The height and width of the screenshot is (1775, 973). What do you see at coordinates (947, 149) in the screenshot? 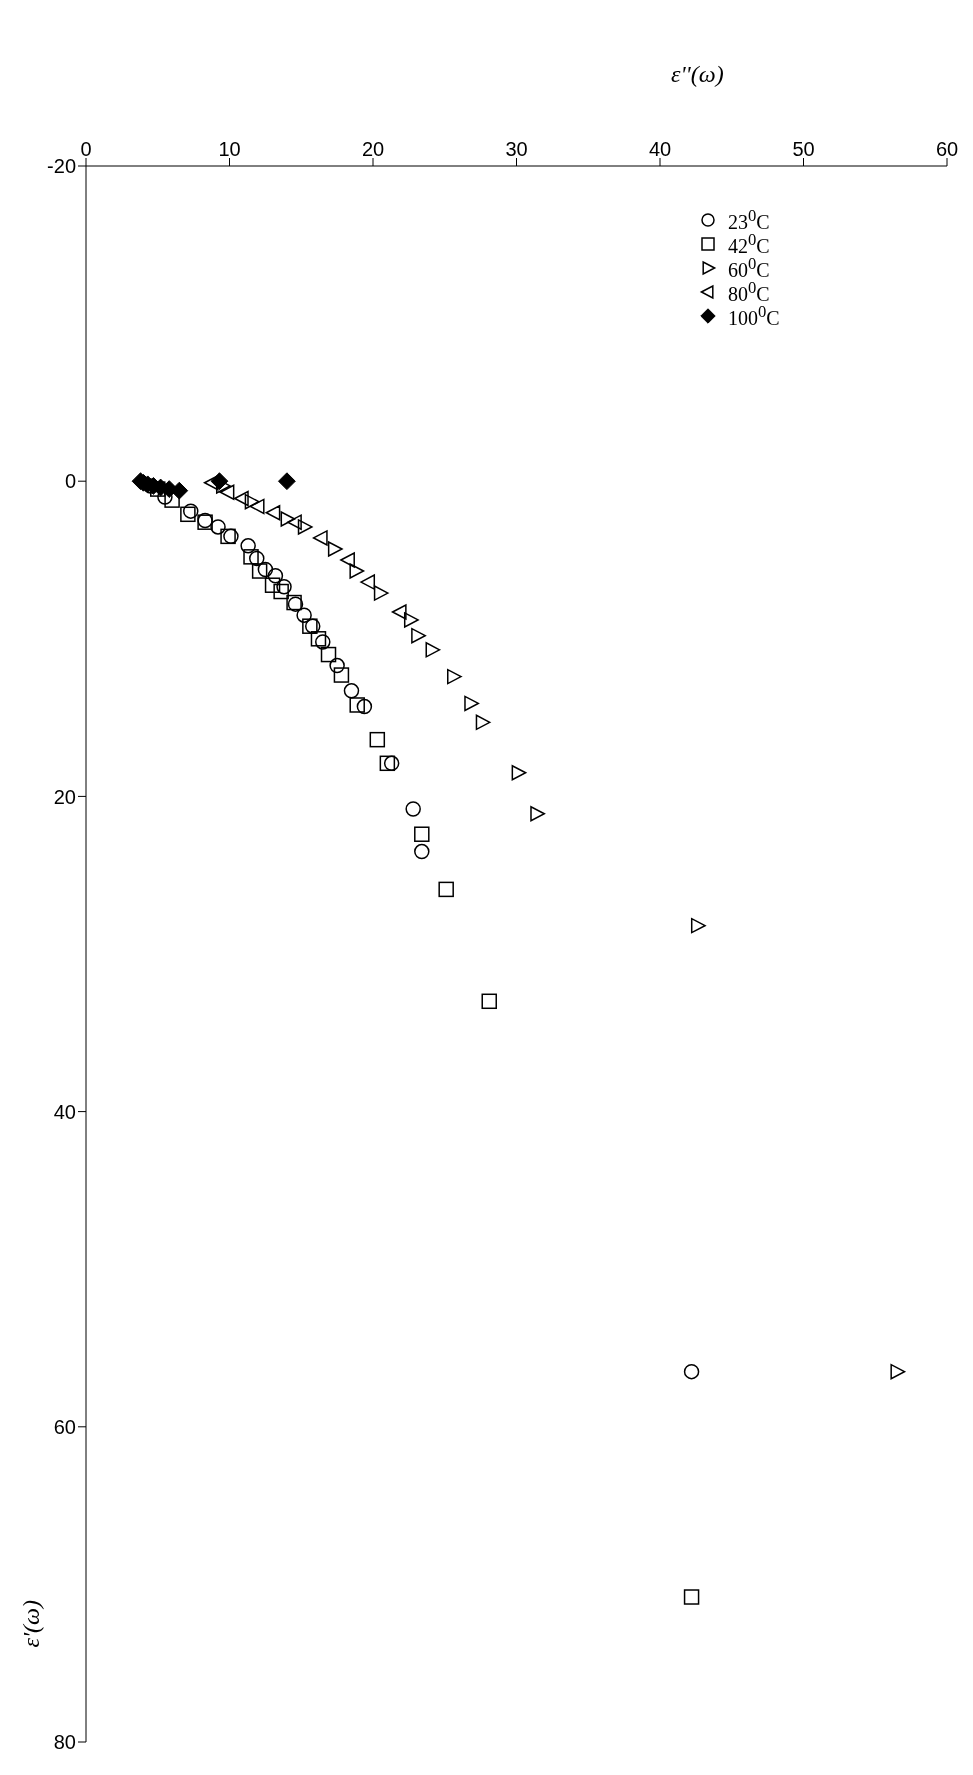
I see `x-tick-label: 60` at bounding box center [947, 149].